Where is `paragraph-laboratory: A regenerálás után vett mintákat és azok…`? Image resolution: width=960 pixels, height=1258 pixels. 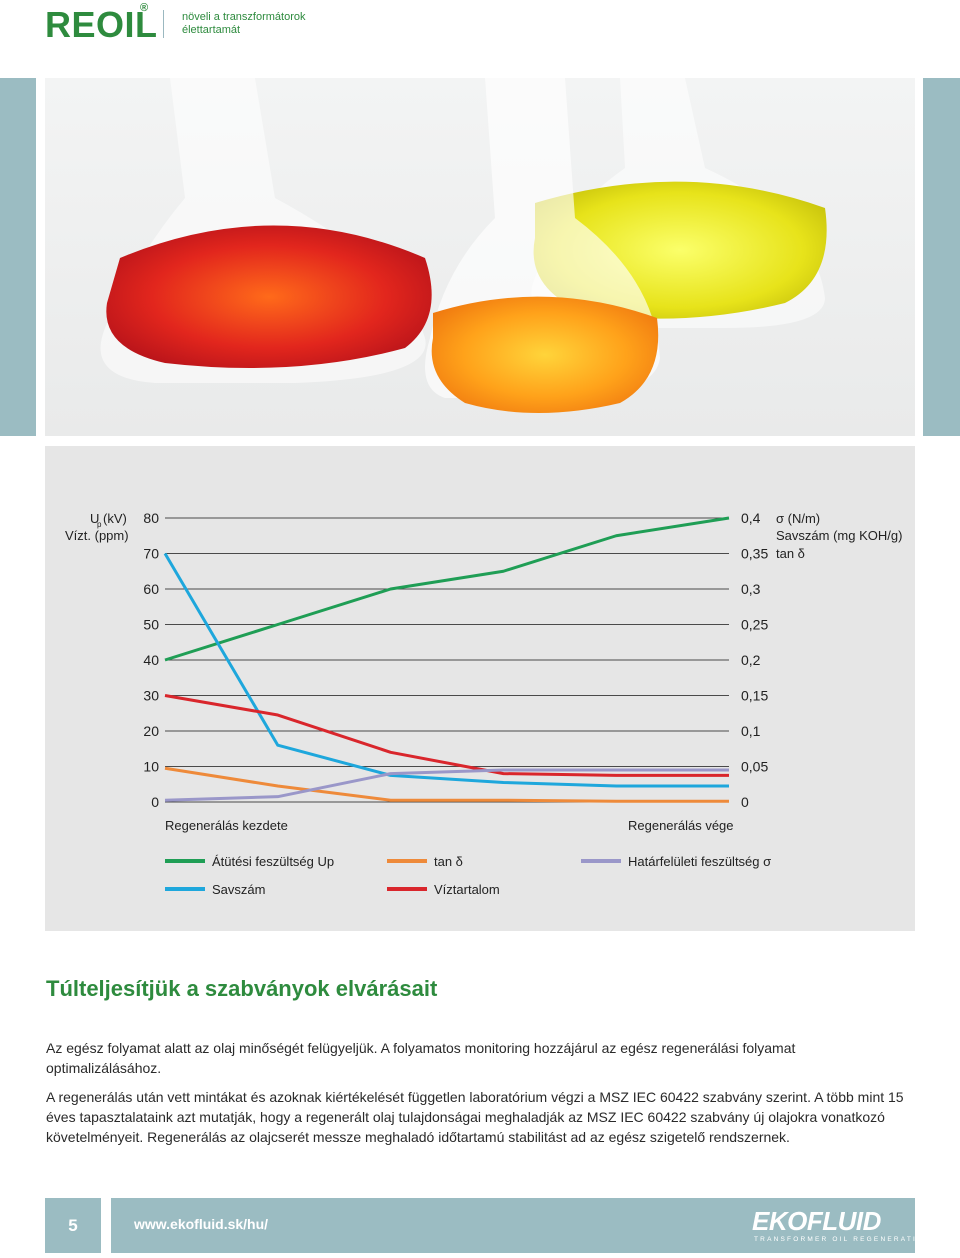
paragraph-laboratory: A regenerálás után vett mintákat és azok… is located at coordinates (475, 1117).